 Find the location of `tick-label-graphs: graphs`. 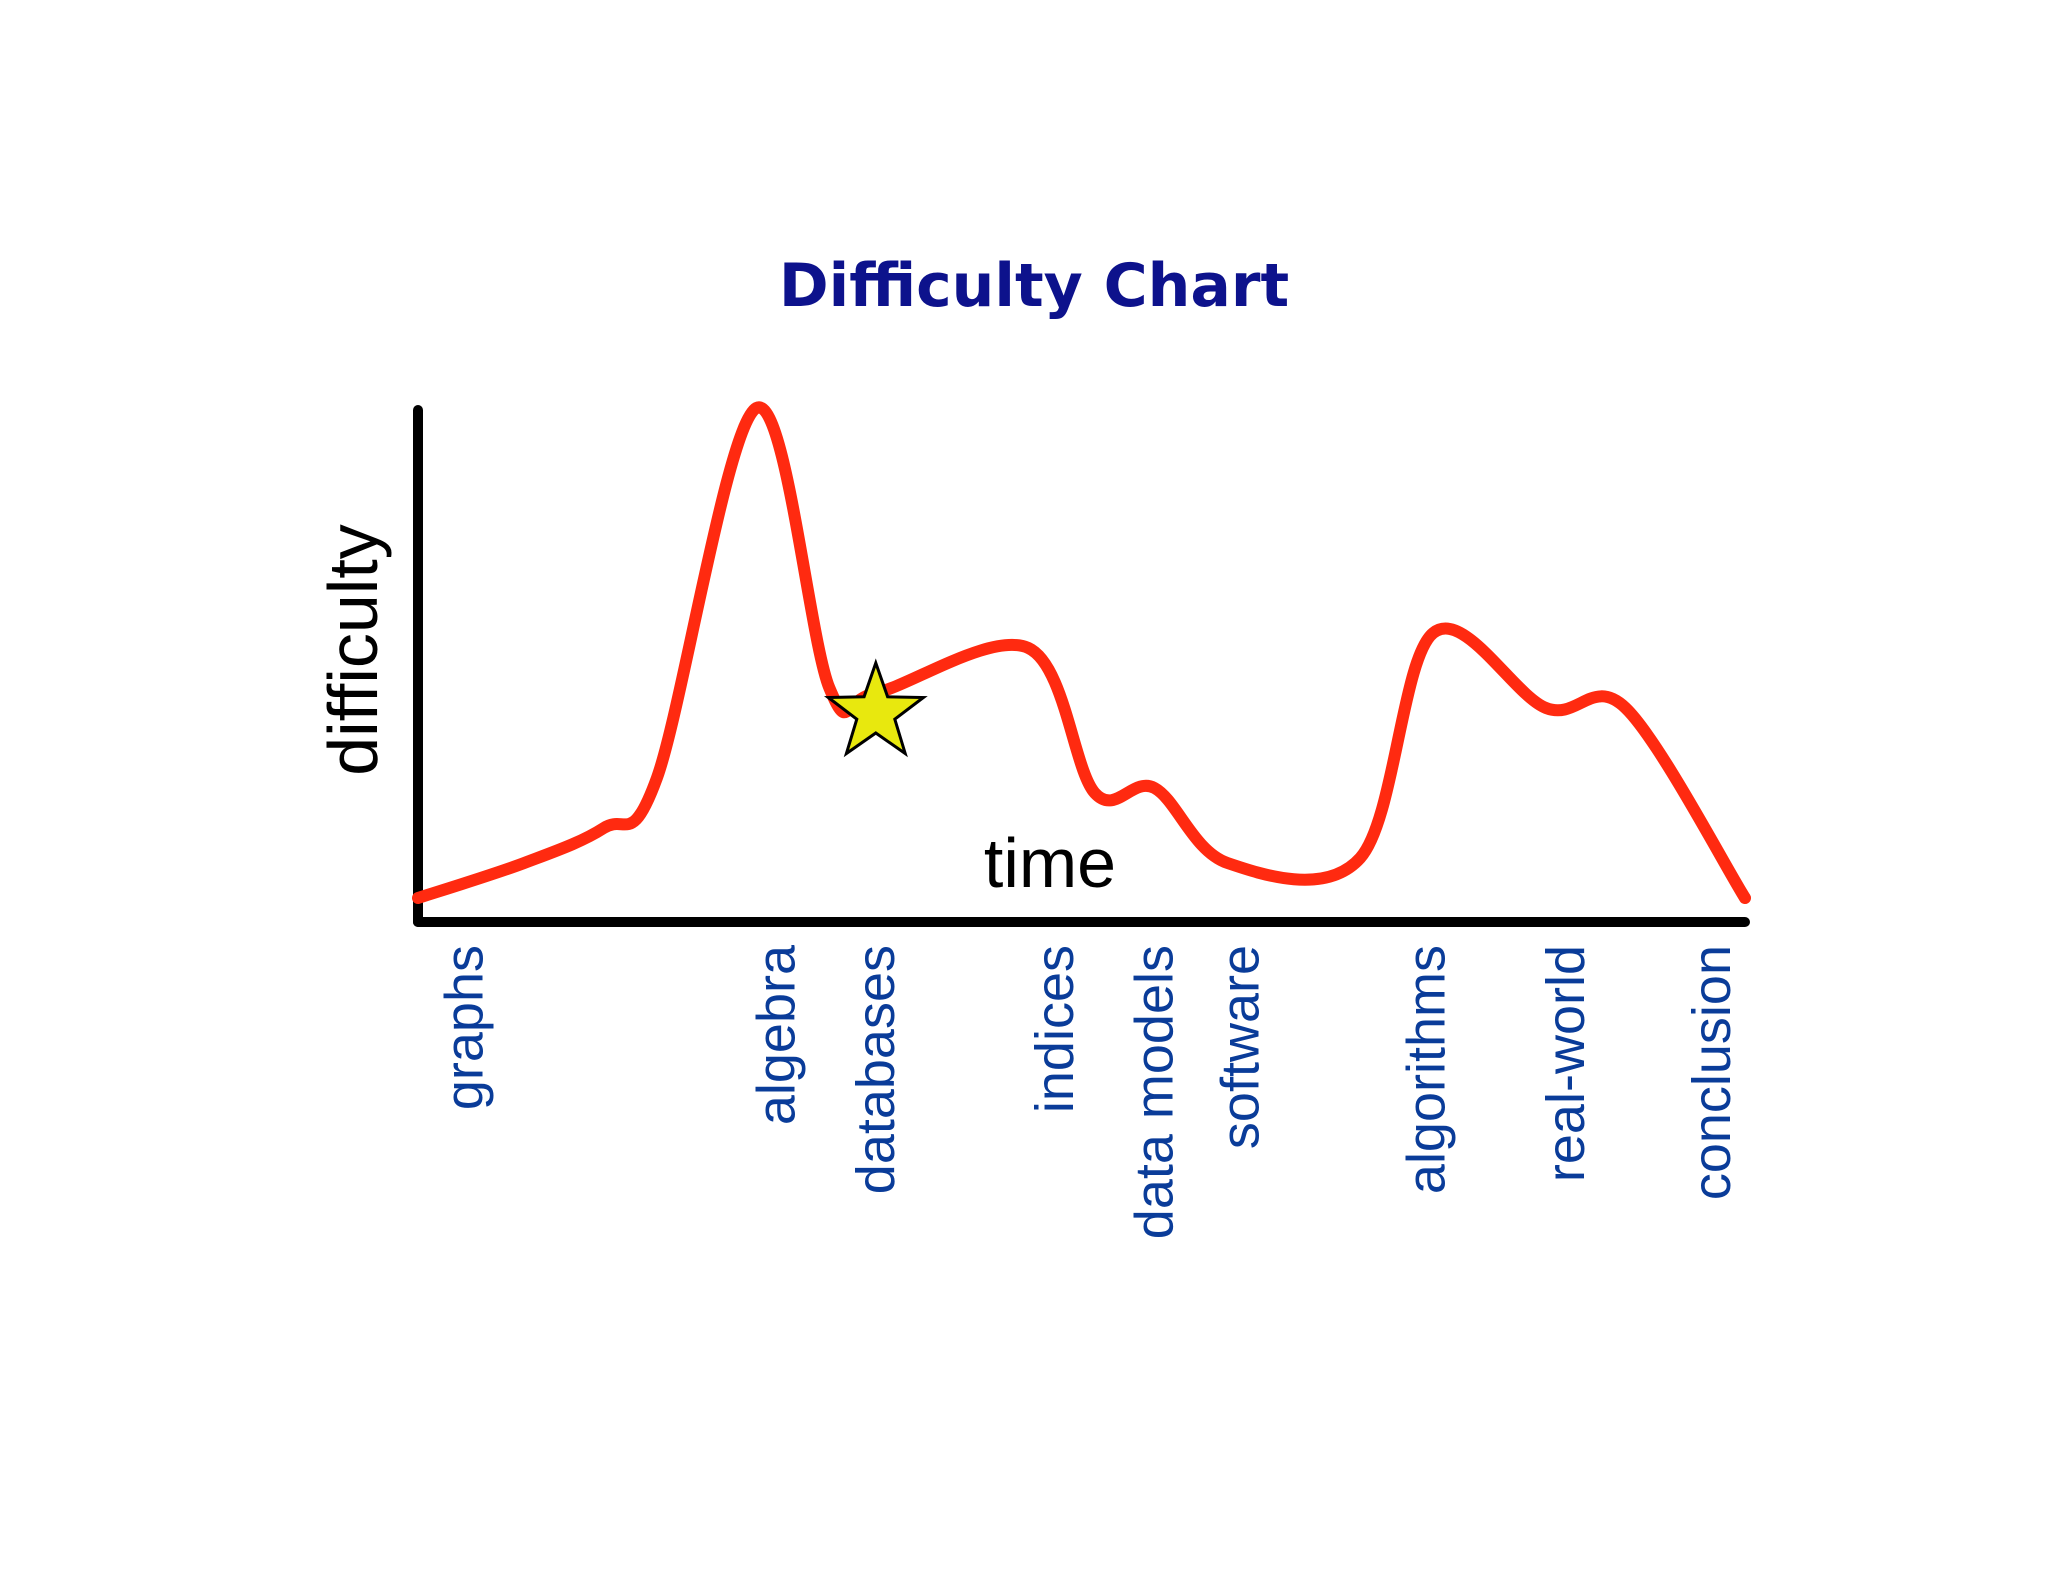

tick-label-graphs: graphs is located at coordinates (464, 1027).